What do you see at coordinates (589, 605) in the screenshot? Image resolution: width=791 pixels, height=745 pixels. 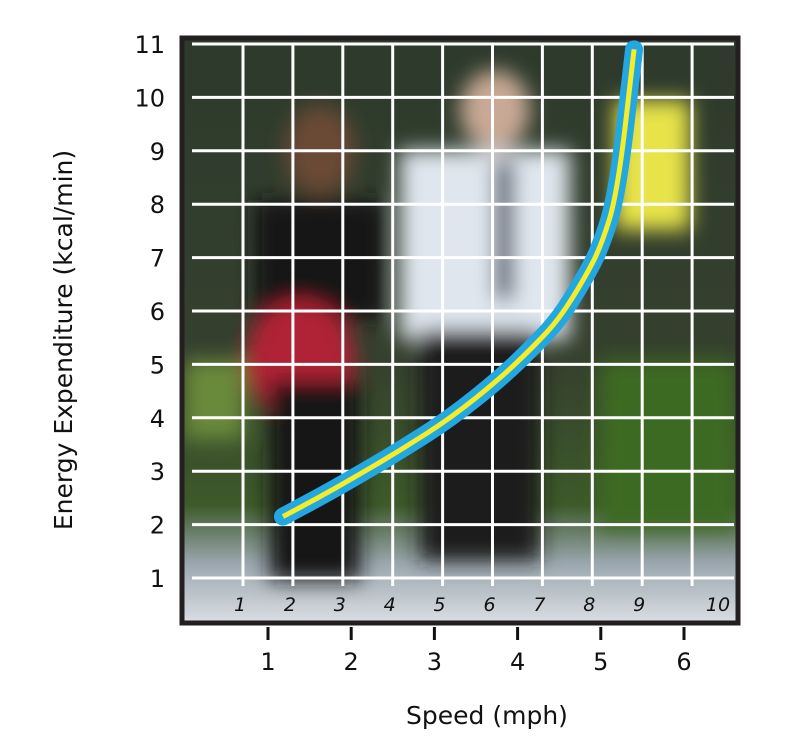 I see `inner-x-label: 8` at bounding box center [589, 605].